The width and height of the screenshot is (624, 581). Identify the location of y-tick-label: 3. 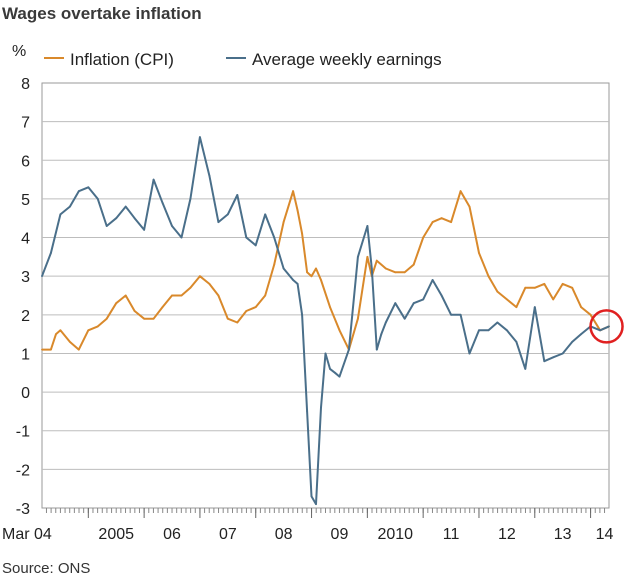
(25, 277).